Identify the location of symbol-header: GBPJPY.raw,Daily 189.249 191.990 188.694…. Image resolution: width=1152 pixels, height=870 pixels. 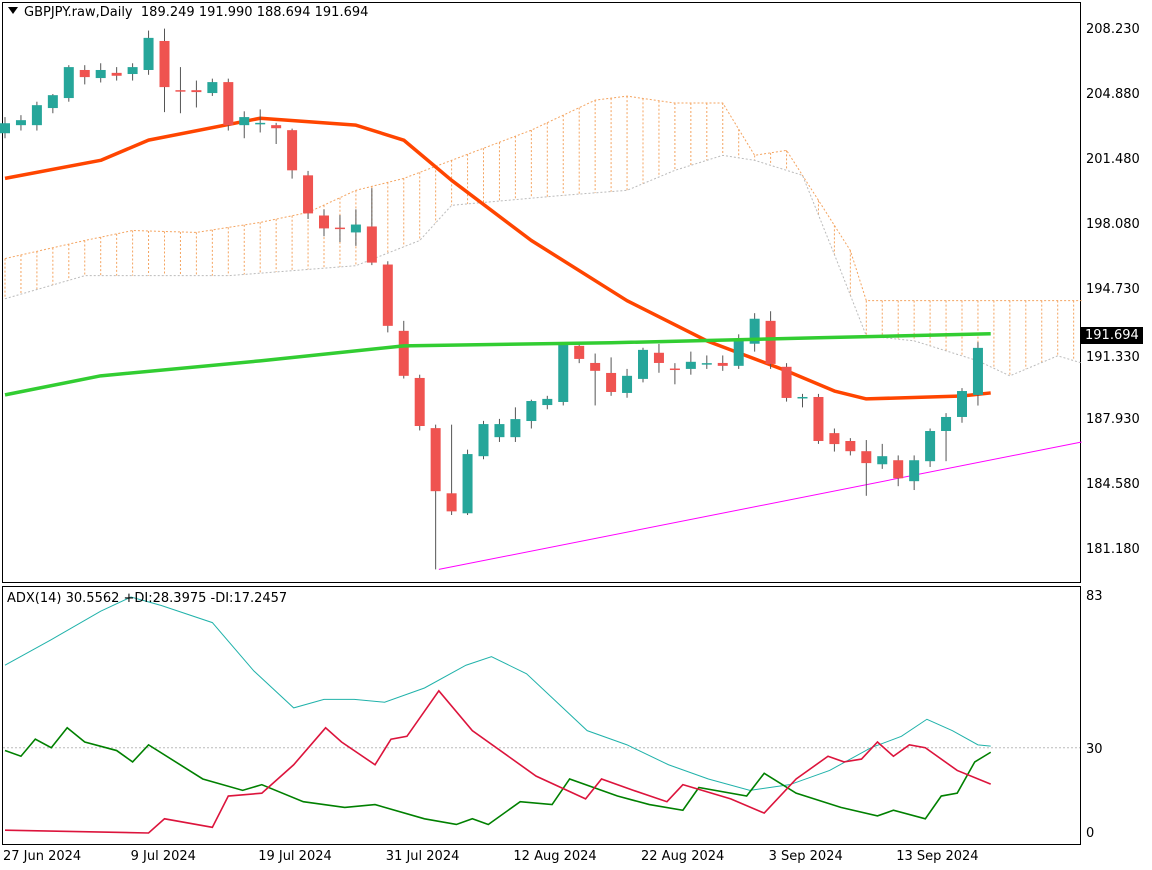
(188, 12).